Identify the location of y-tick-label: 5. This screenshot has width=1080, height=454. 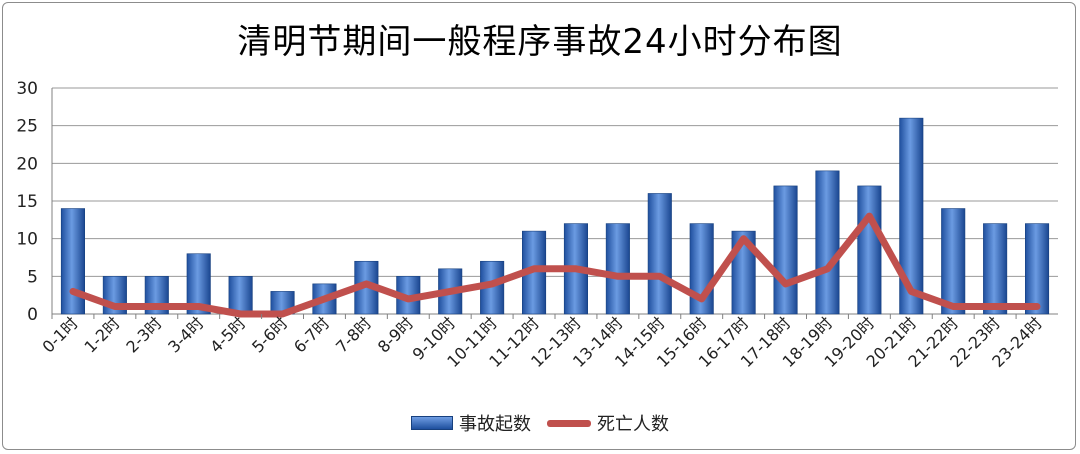
(32, 277).